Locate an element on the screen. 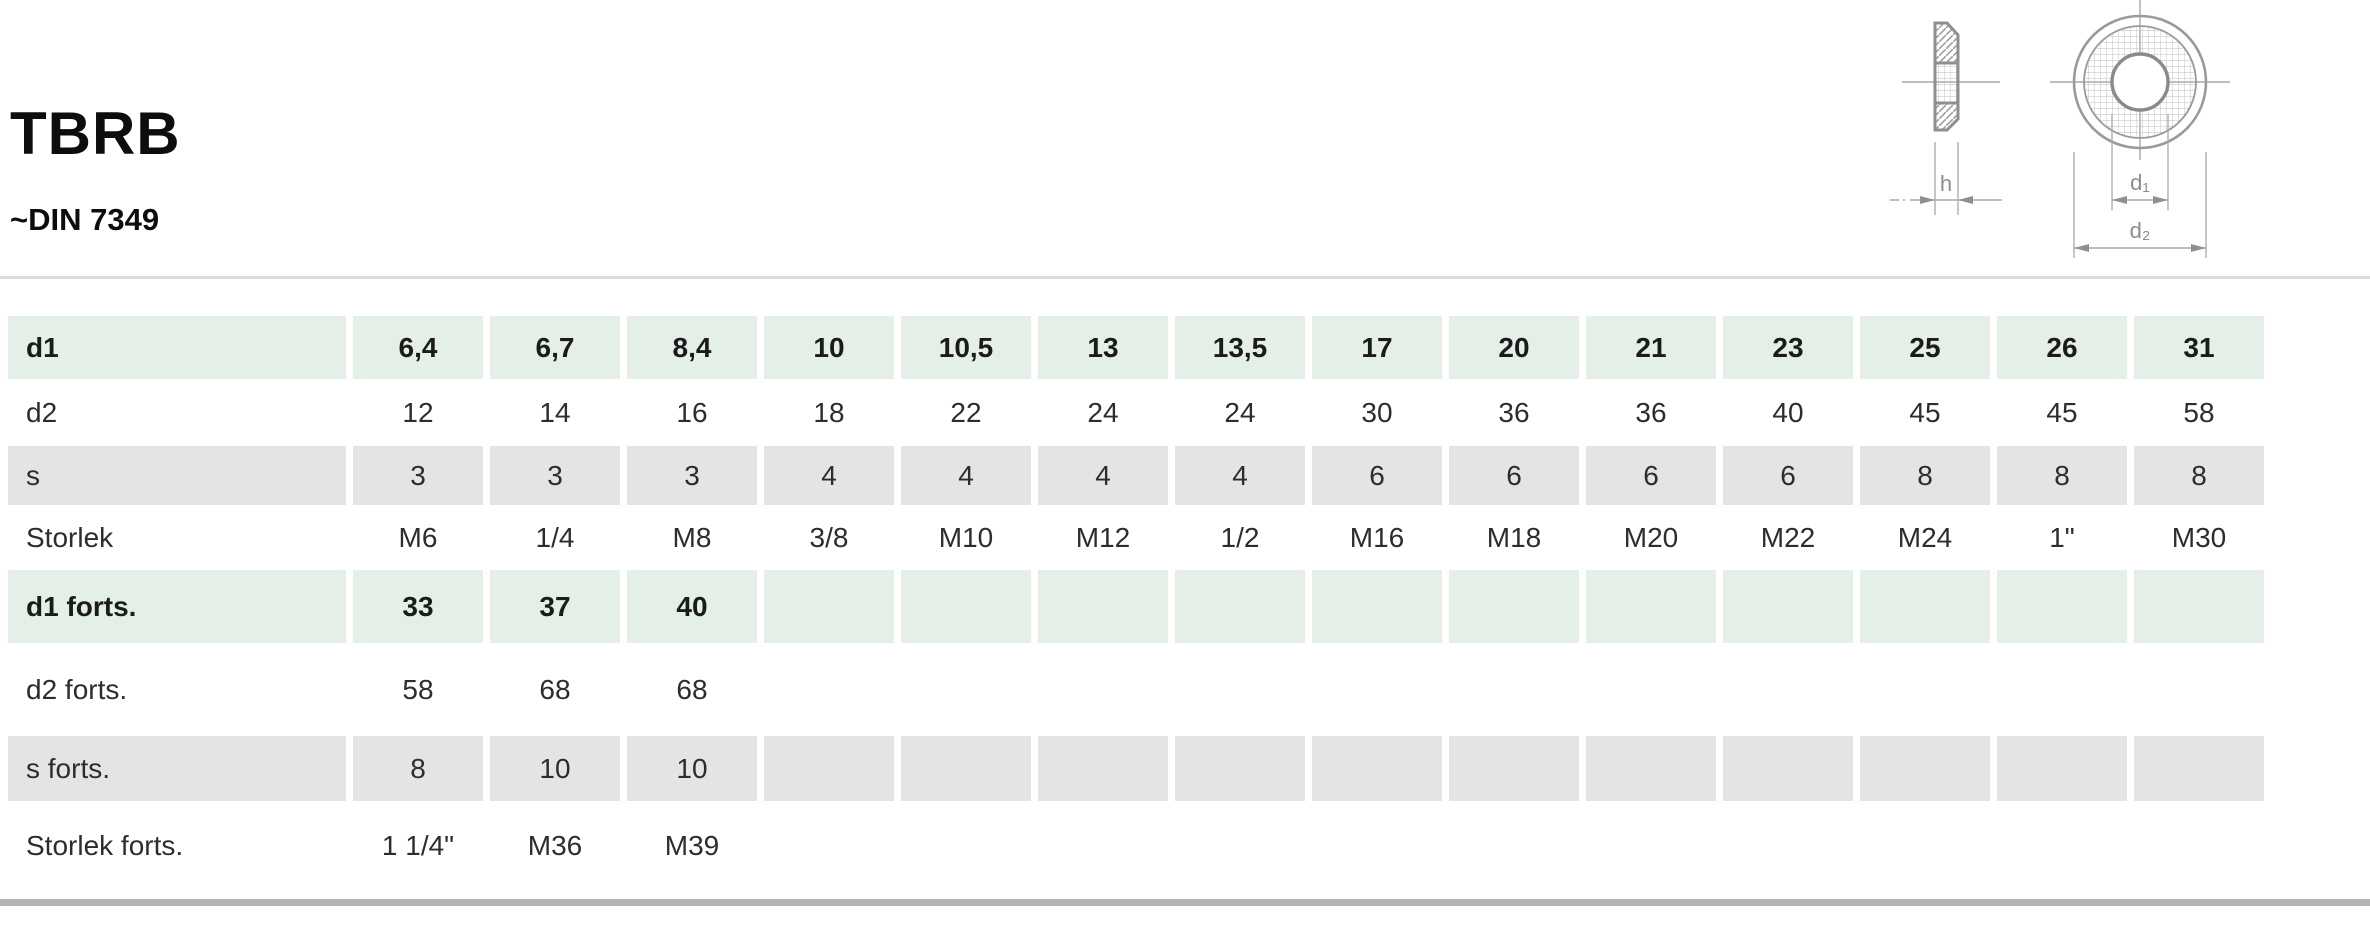 This screenshot has width=2370, height=926. cell-value: M6 is located at coordinates (418, 537).